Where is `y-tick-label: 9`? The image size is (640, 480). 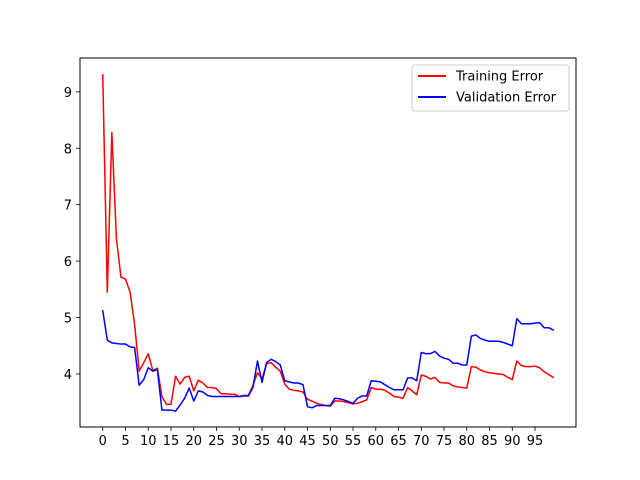 y-tick-label: 9 is located at coordinates (68, 93).